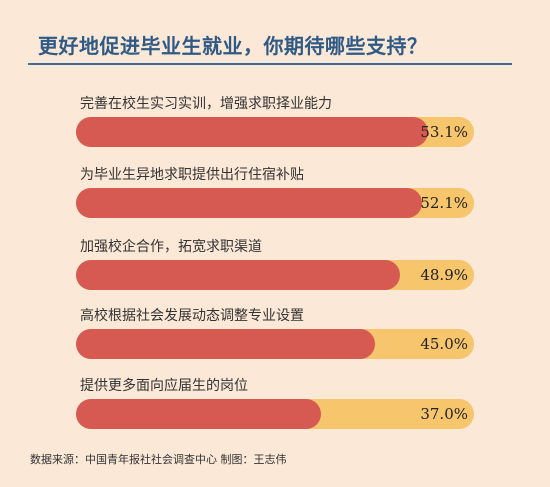  I want to click on title-underline, so click(270, 64).